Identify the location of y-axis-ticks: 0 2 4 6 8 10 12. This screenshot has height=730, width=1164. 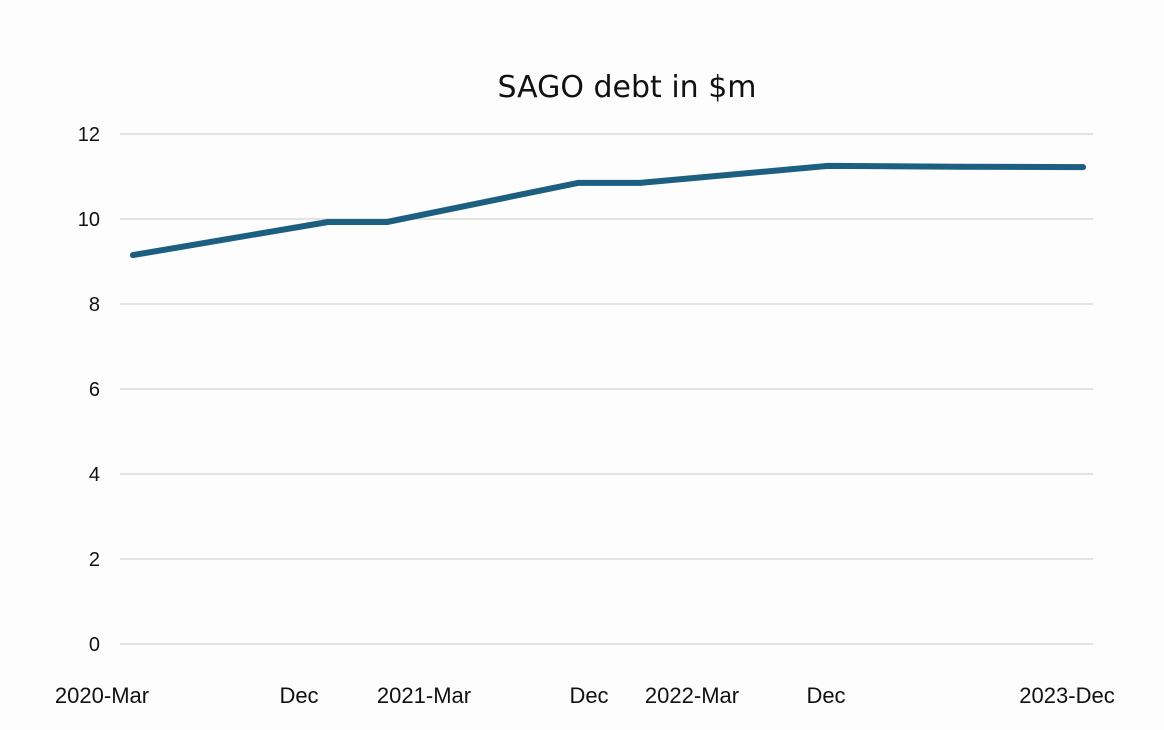
(89, 390).